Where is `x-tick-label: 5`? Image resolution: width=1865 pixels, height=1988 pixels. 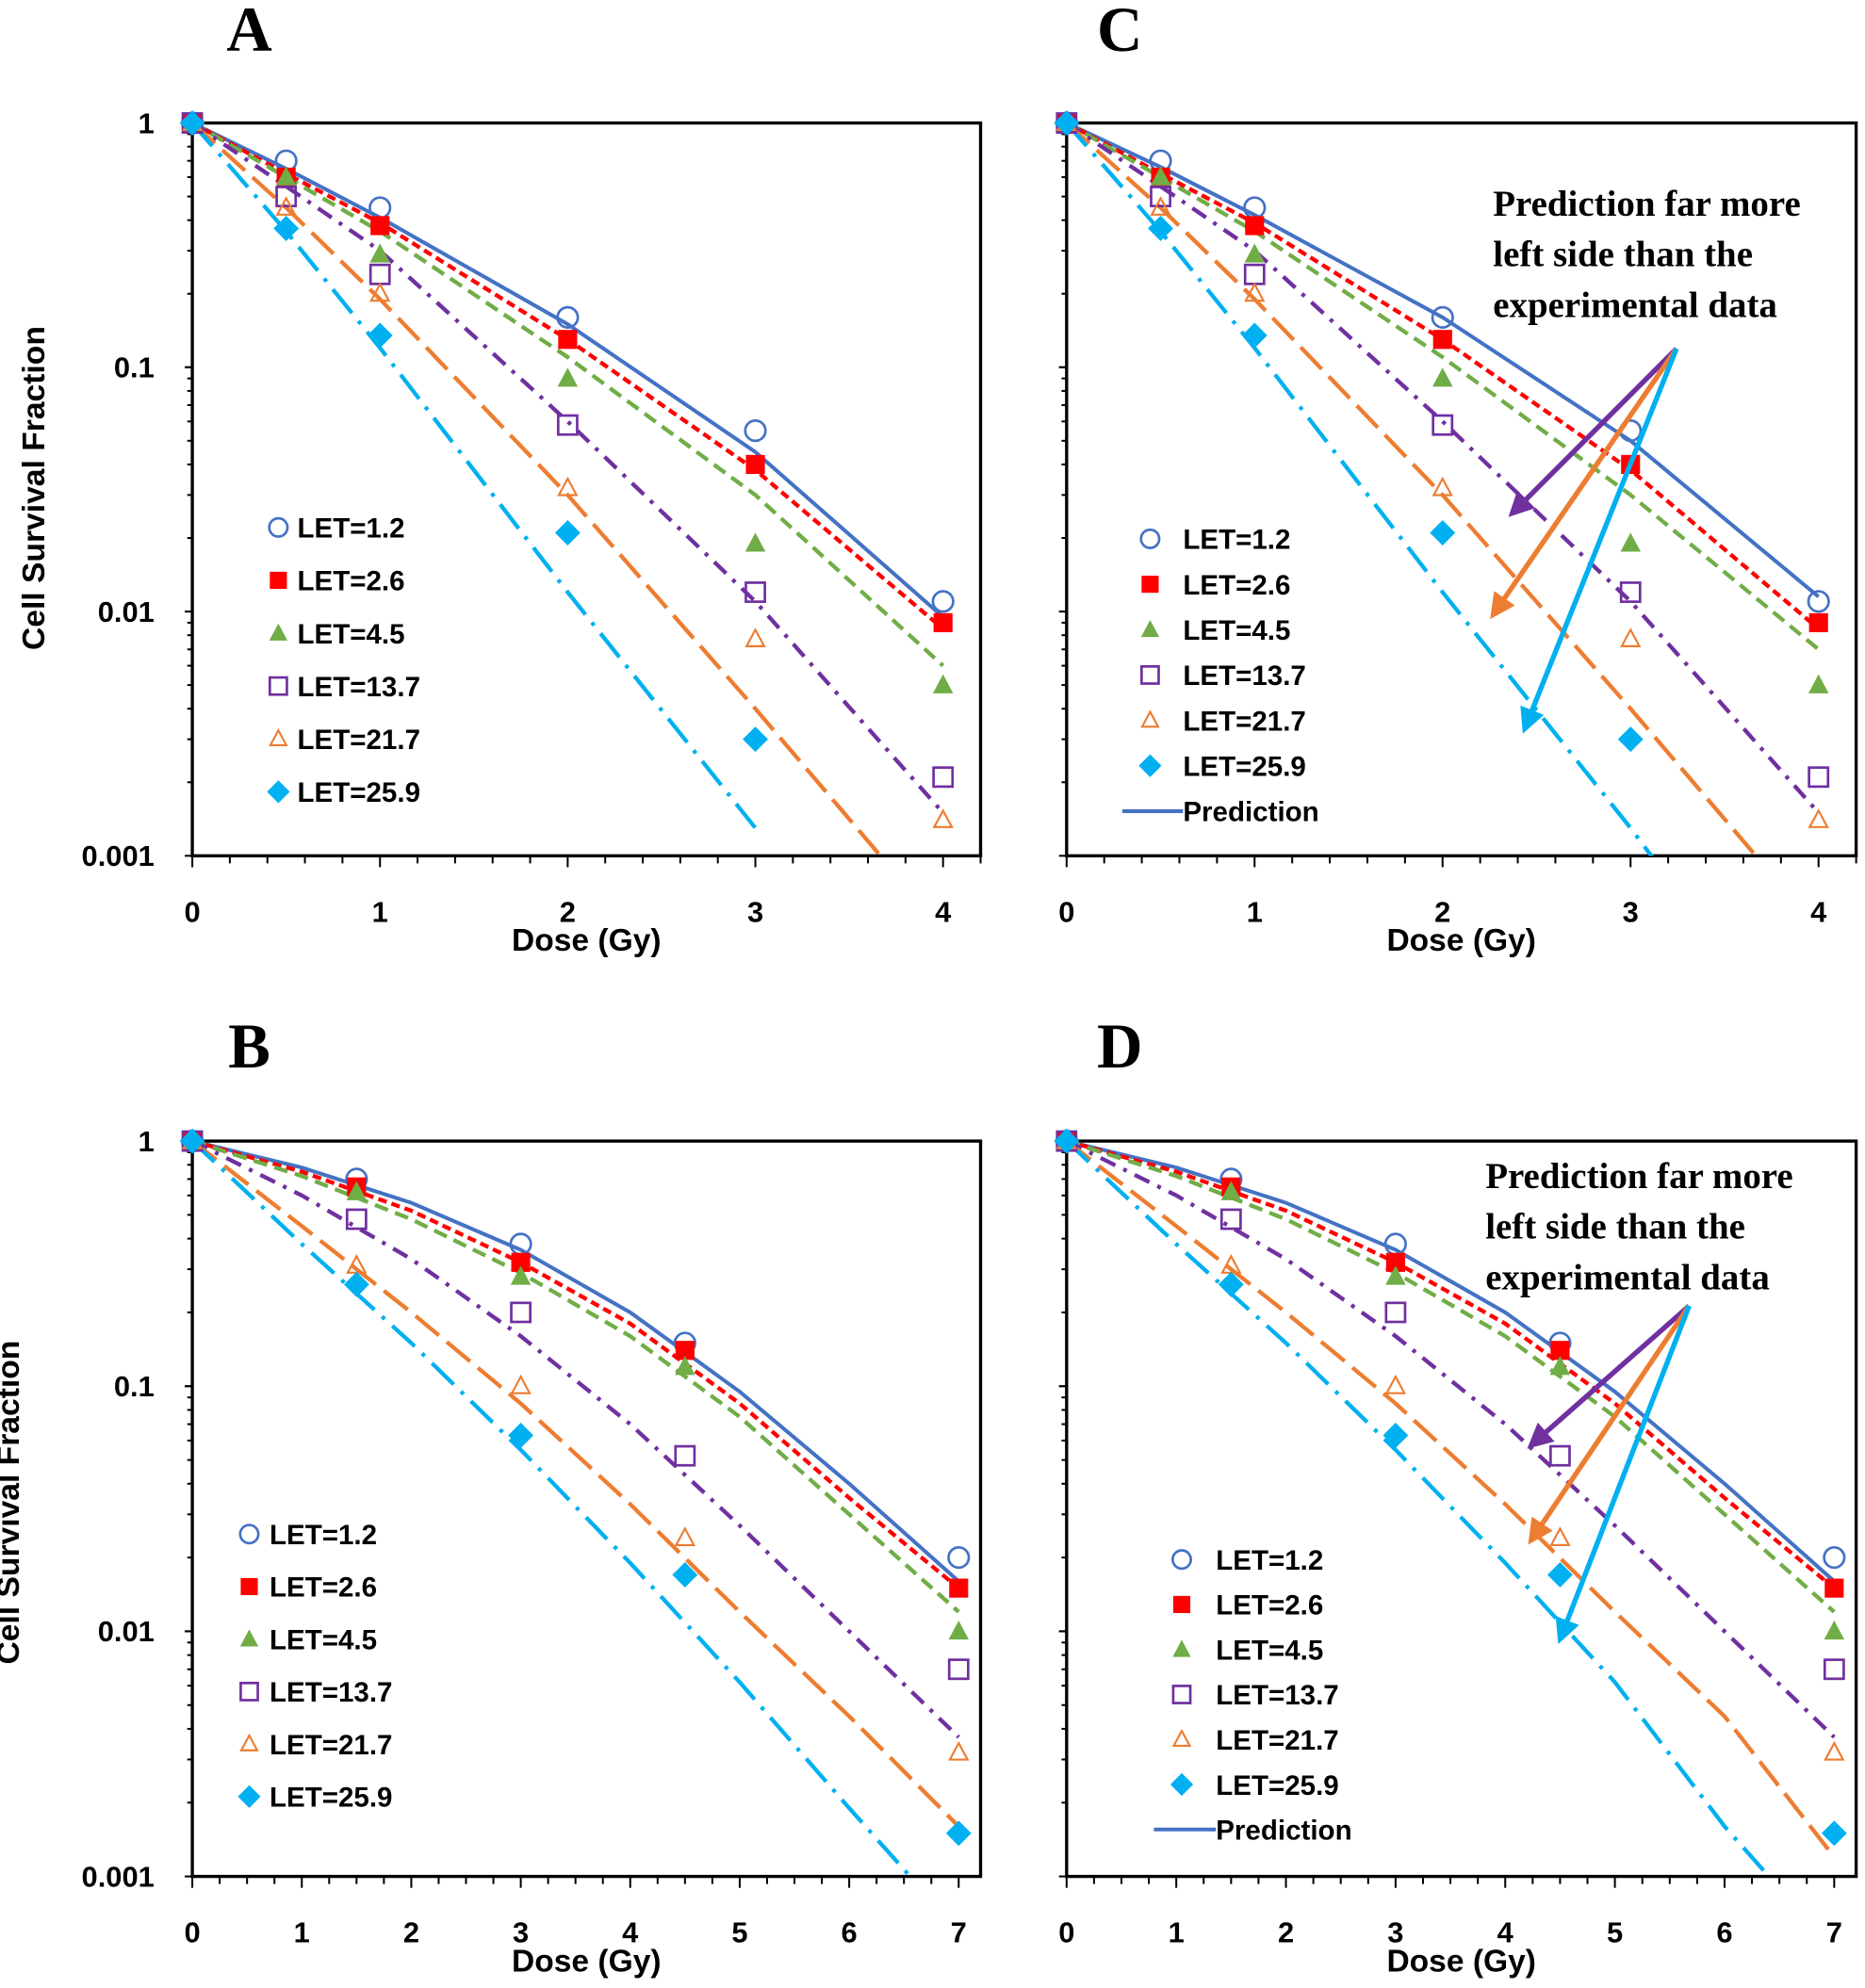 x-tick-label: 5 is located at coordinates (1615, 1932).